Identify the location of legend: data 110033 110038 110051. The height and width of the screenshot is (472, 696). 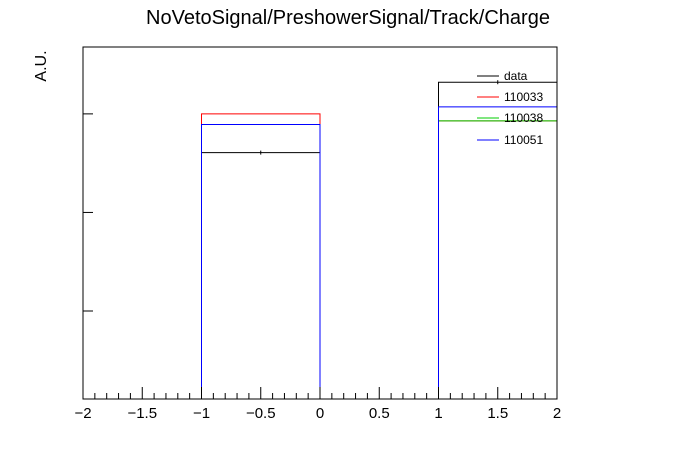
(510, 108).